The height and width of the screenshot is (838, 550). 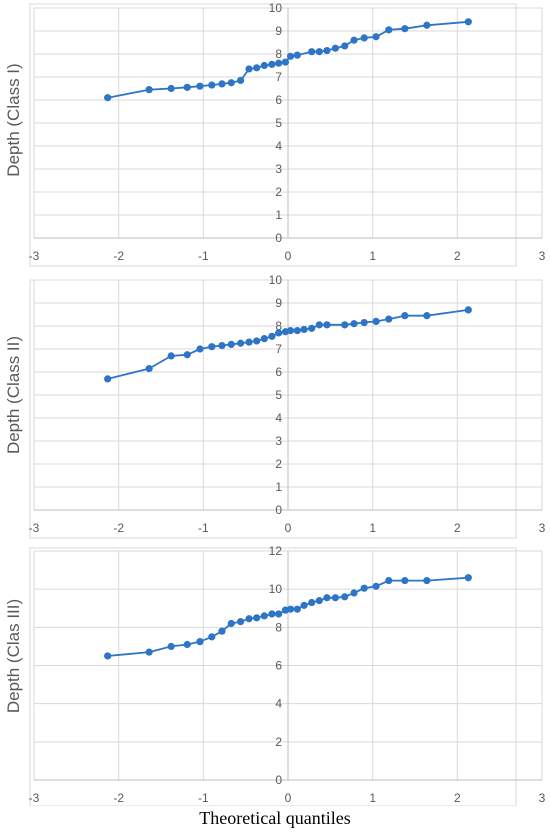 What do you see at coordinates (278, 487) in the screenshot?
I see `y-tick-label: 1` at bounding box center [278, 487].